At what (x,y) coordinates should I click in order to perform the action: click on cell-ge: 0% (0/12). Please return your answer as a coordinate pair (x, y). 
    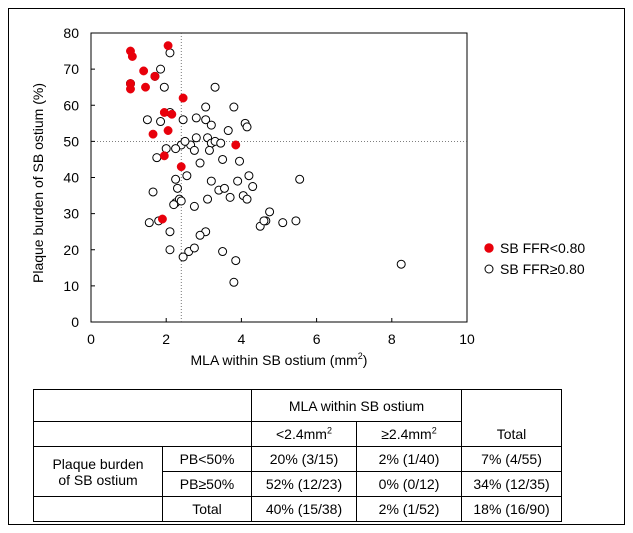
    Looking at the image, I should click on (409, 484).